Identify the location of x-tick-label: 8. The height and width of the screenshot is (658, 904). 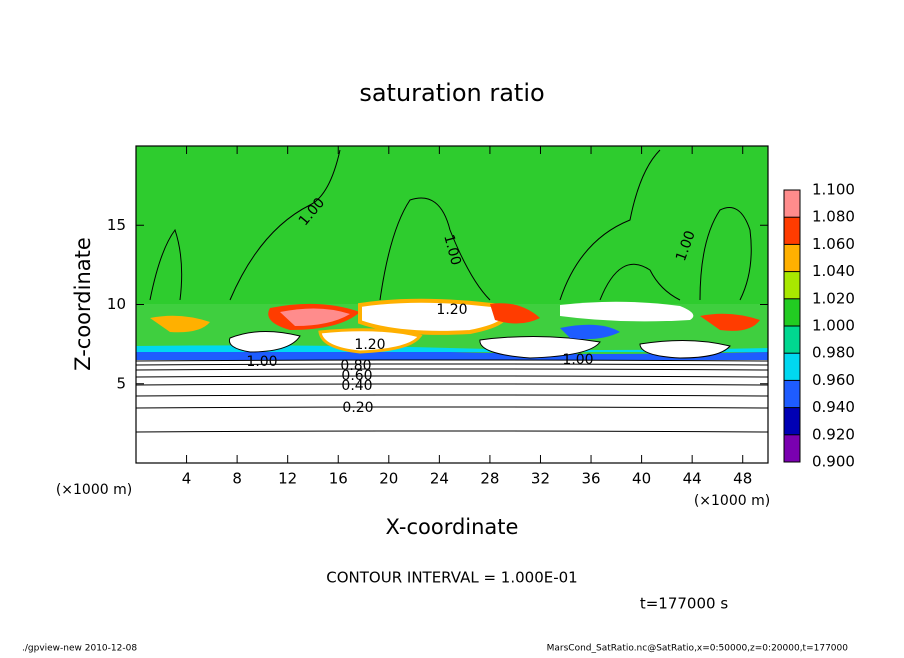
(237, 479).